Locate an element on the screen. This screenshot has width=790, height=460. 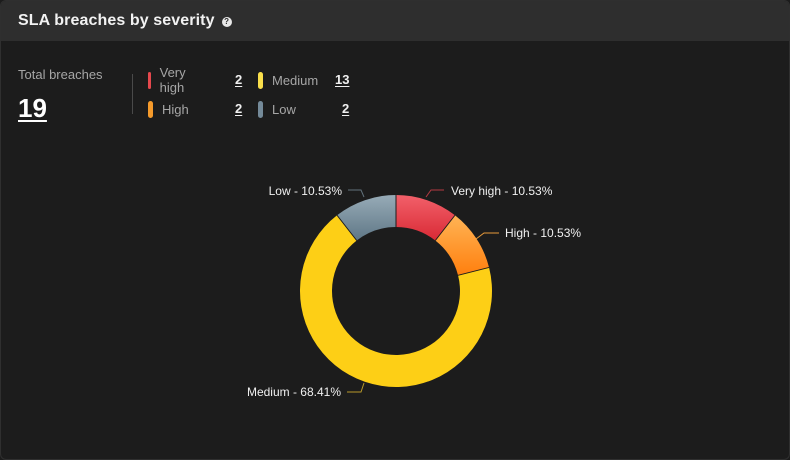
legend-label-low: Low is located at coordinates (284, 109).